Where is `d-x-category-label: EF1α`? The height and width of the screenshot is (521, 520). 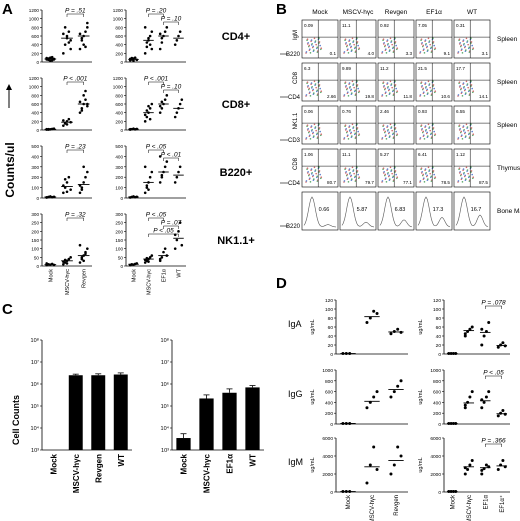
d-x-category-label: EF1α is located at coordinates (486, 501).